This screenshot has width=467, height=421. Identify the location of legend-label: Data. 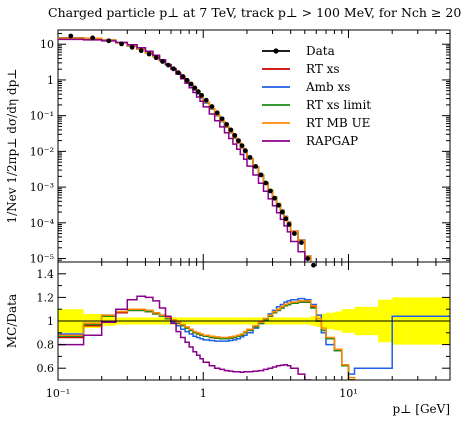
(320, 51).